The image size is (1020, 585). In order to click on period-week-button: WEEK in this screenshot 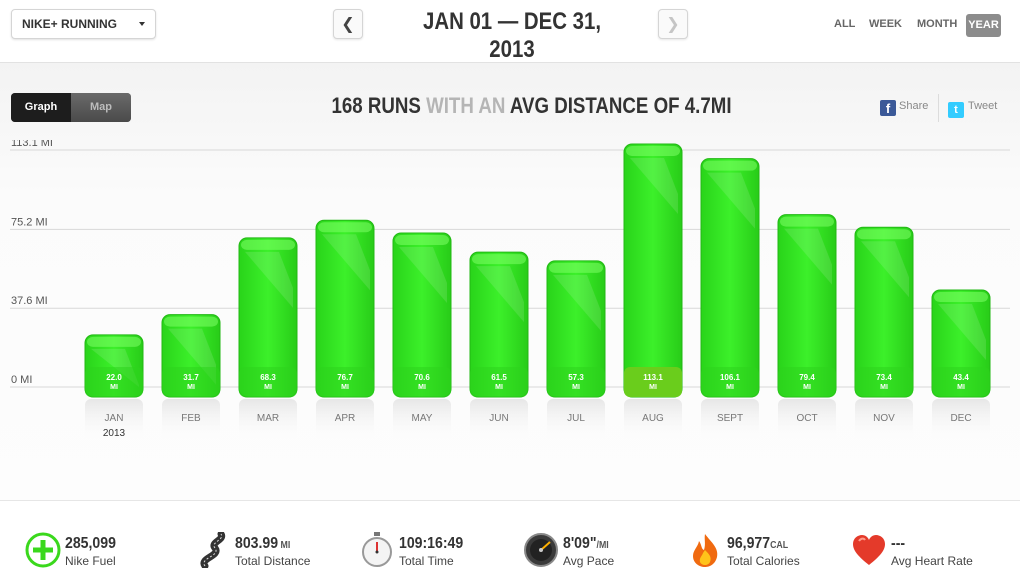, I will do `click(885, 24)`.